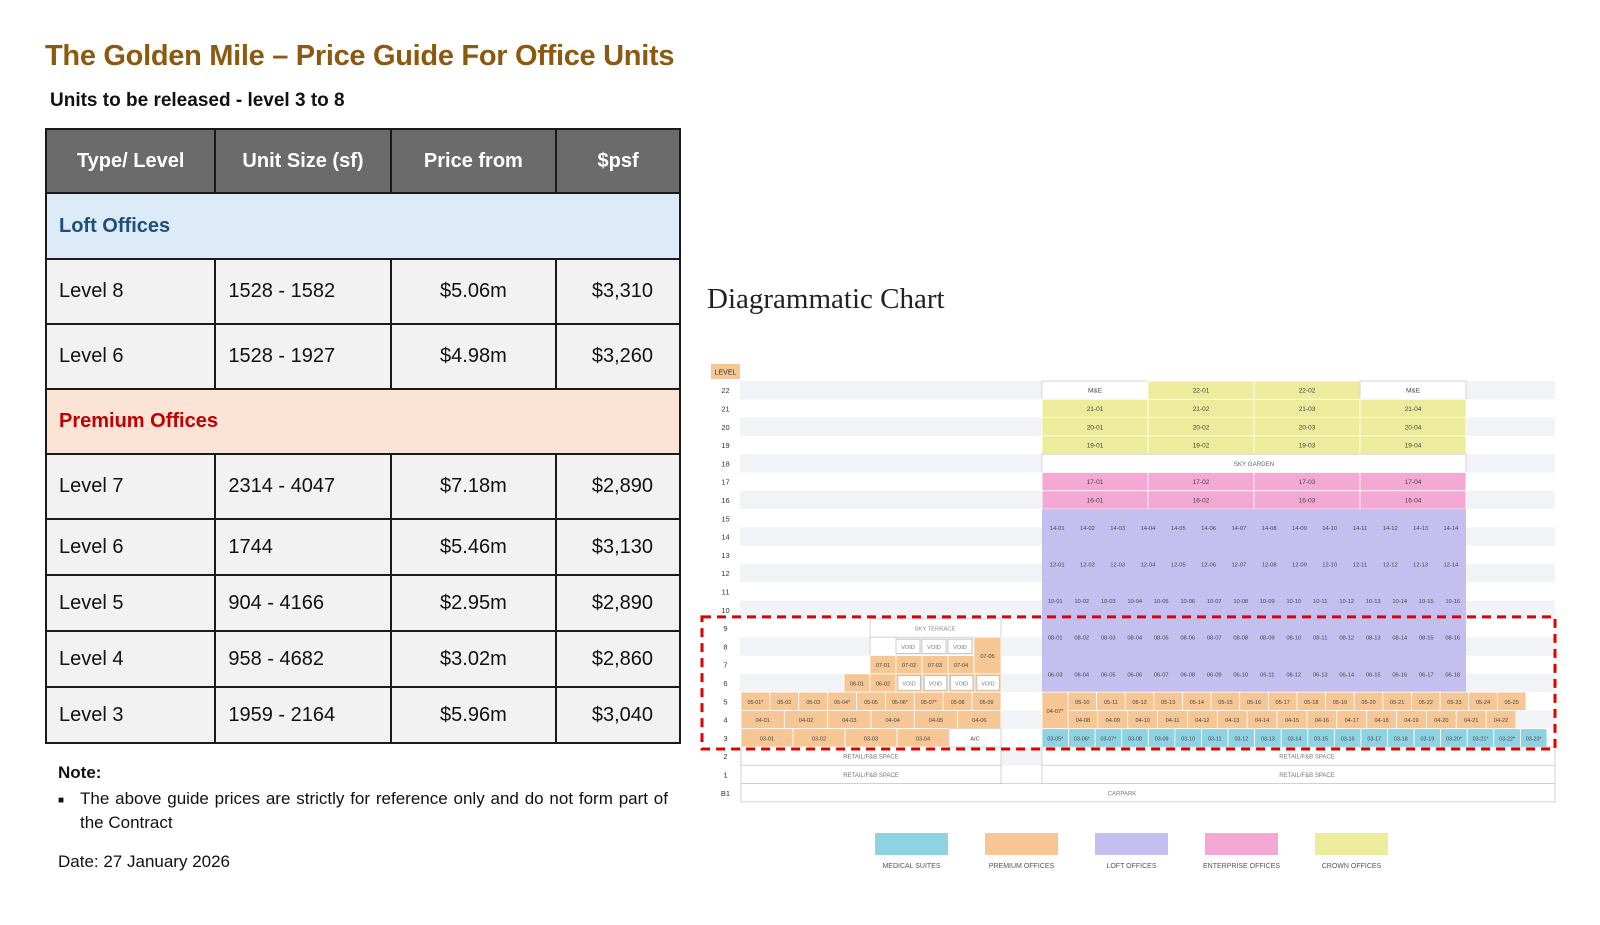  What do you see at coordinates (979, 721) in the screenshot?
I see `premium-unit-label: 04-06` at bounding box center [979, 721].